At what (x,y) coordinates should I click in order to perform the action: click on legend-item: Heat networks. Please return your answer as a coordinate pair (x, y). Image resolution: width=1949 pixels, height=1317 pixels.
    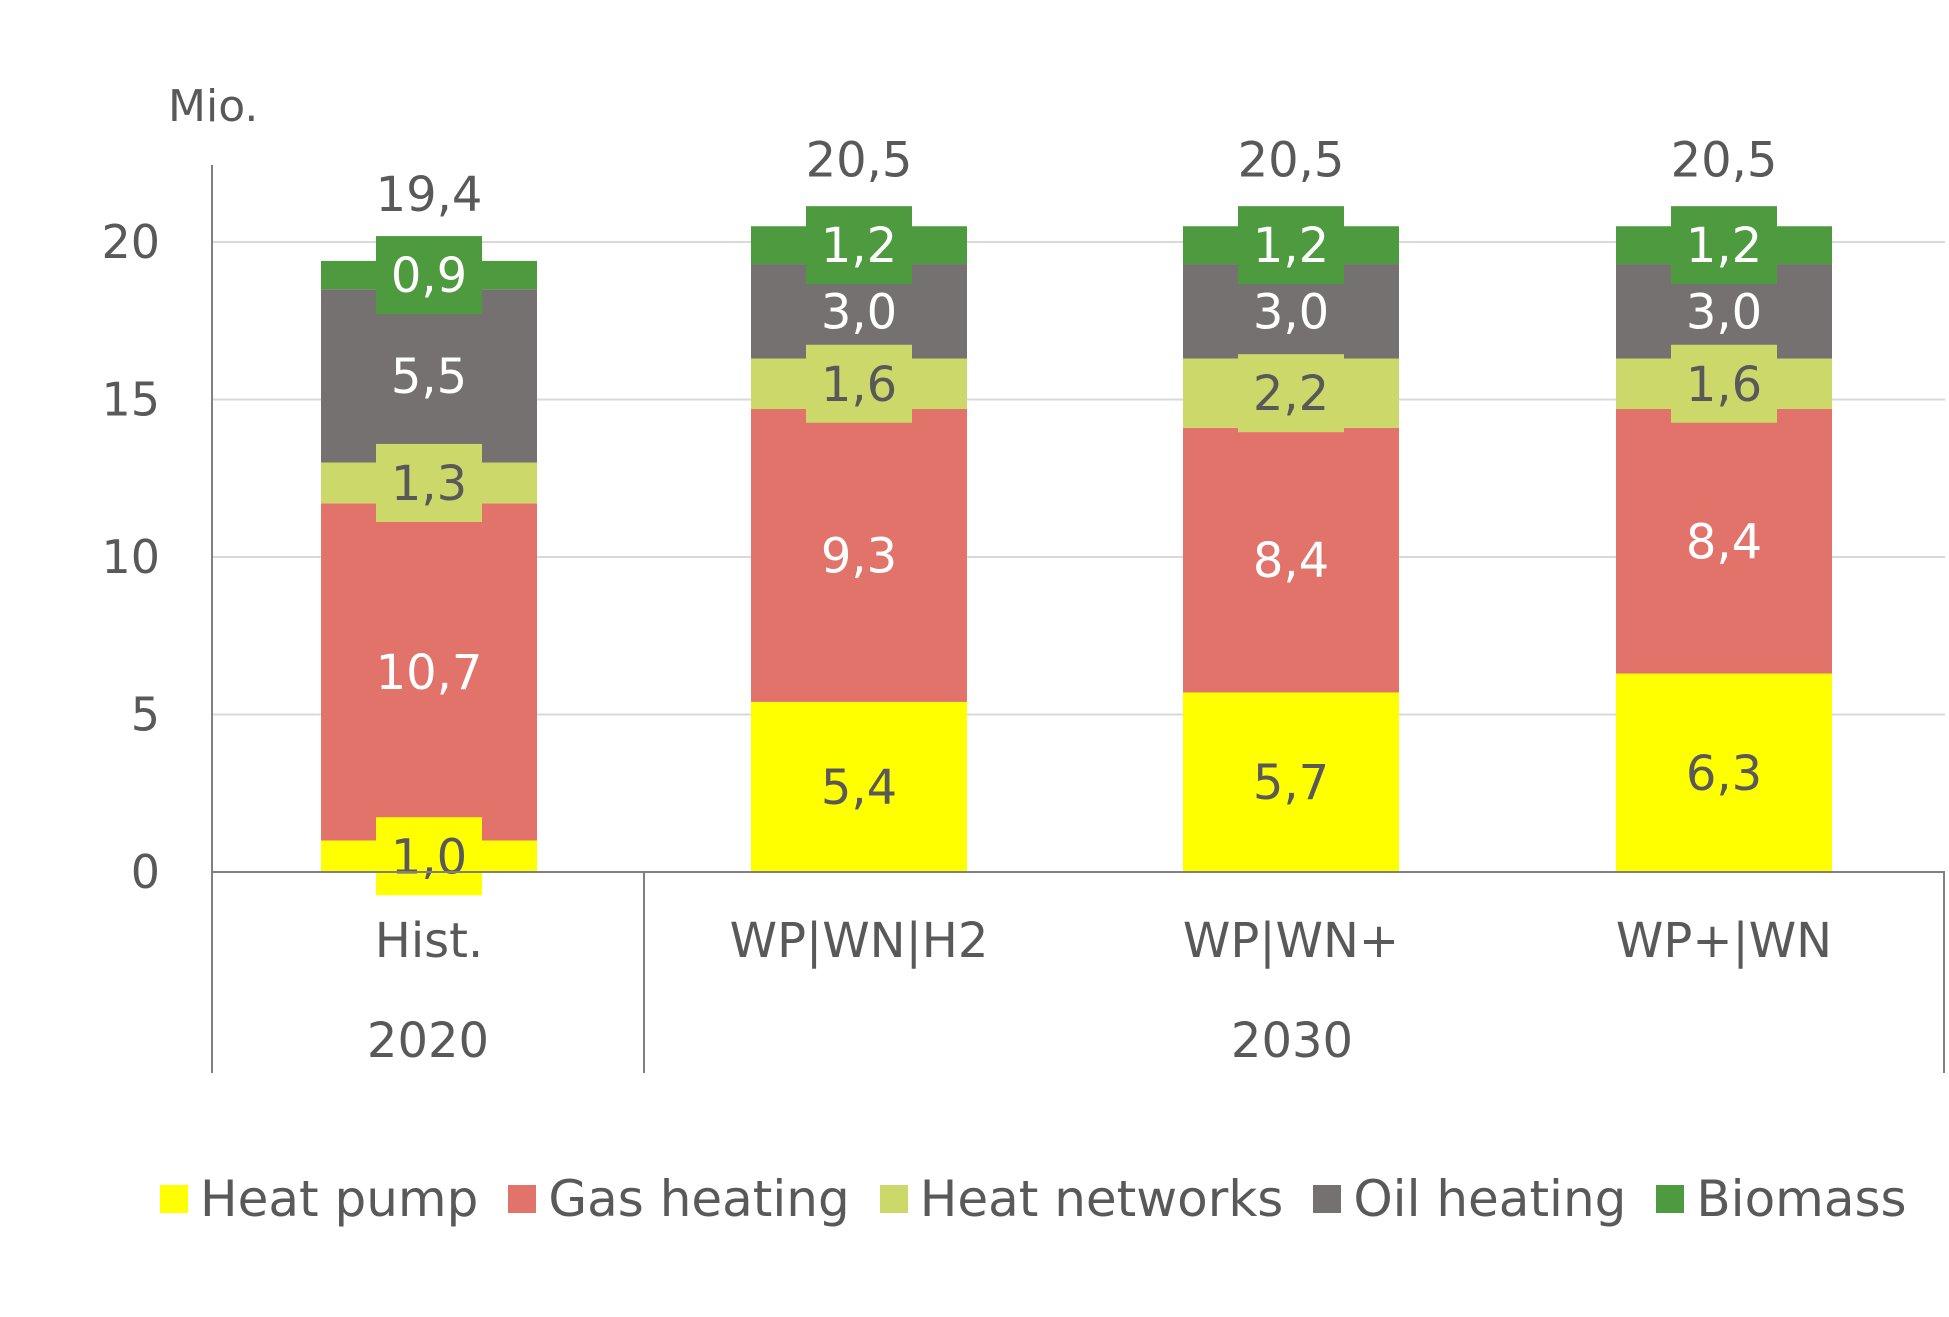
    Looking at the image, I should click on (1081, 1199).